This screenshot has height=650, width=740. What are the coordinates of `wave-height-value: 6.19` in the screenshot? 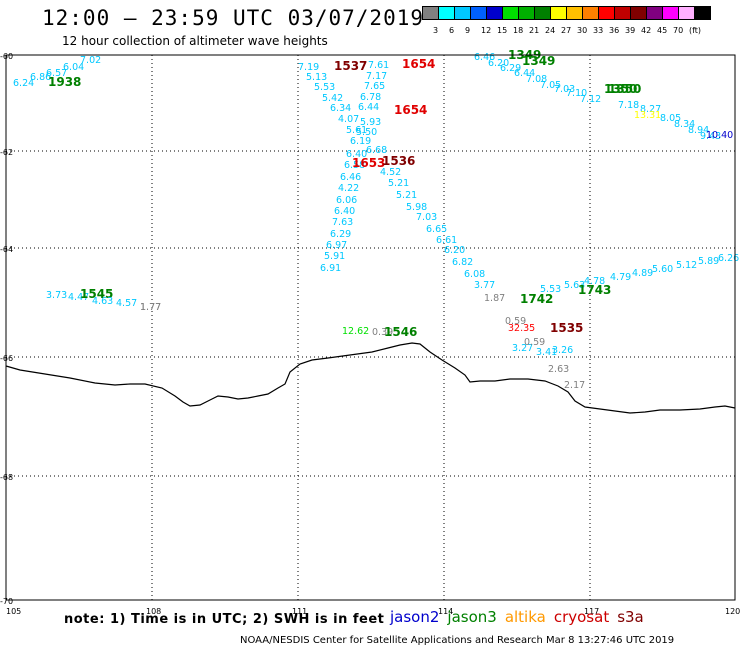 It's located at (360, 141).